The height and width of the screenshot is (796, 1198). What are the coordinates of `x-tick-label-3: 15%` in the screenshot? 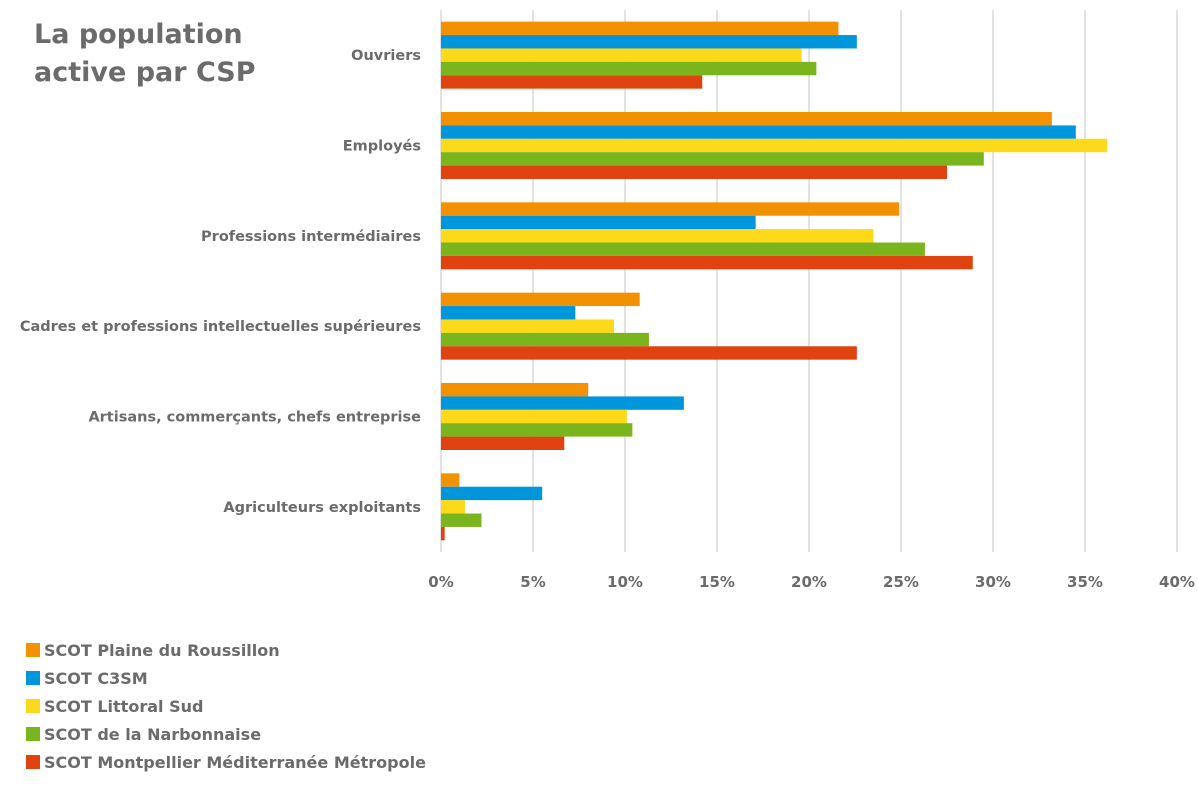 It's located at (717, 582).